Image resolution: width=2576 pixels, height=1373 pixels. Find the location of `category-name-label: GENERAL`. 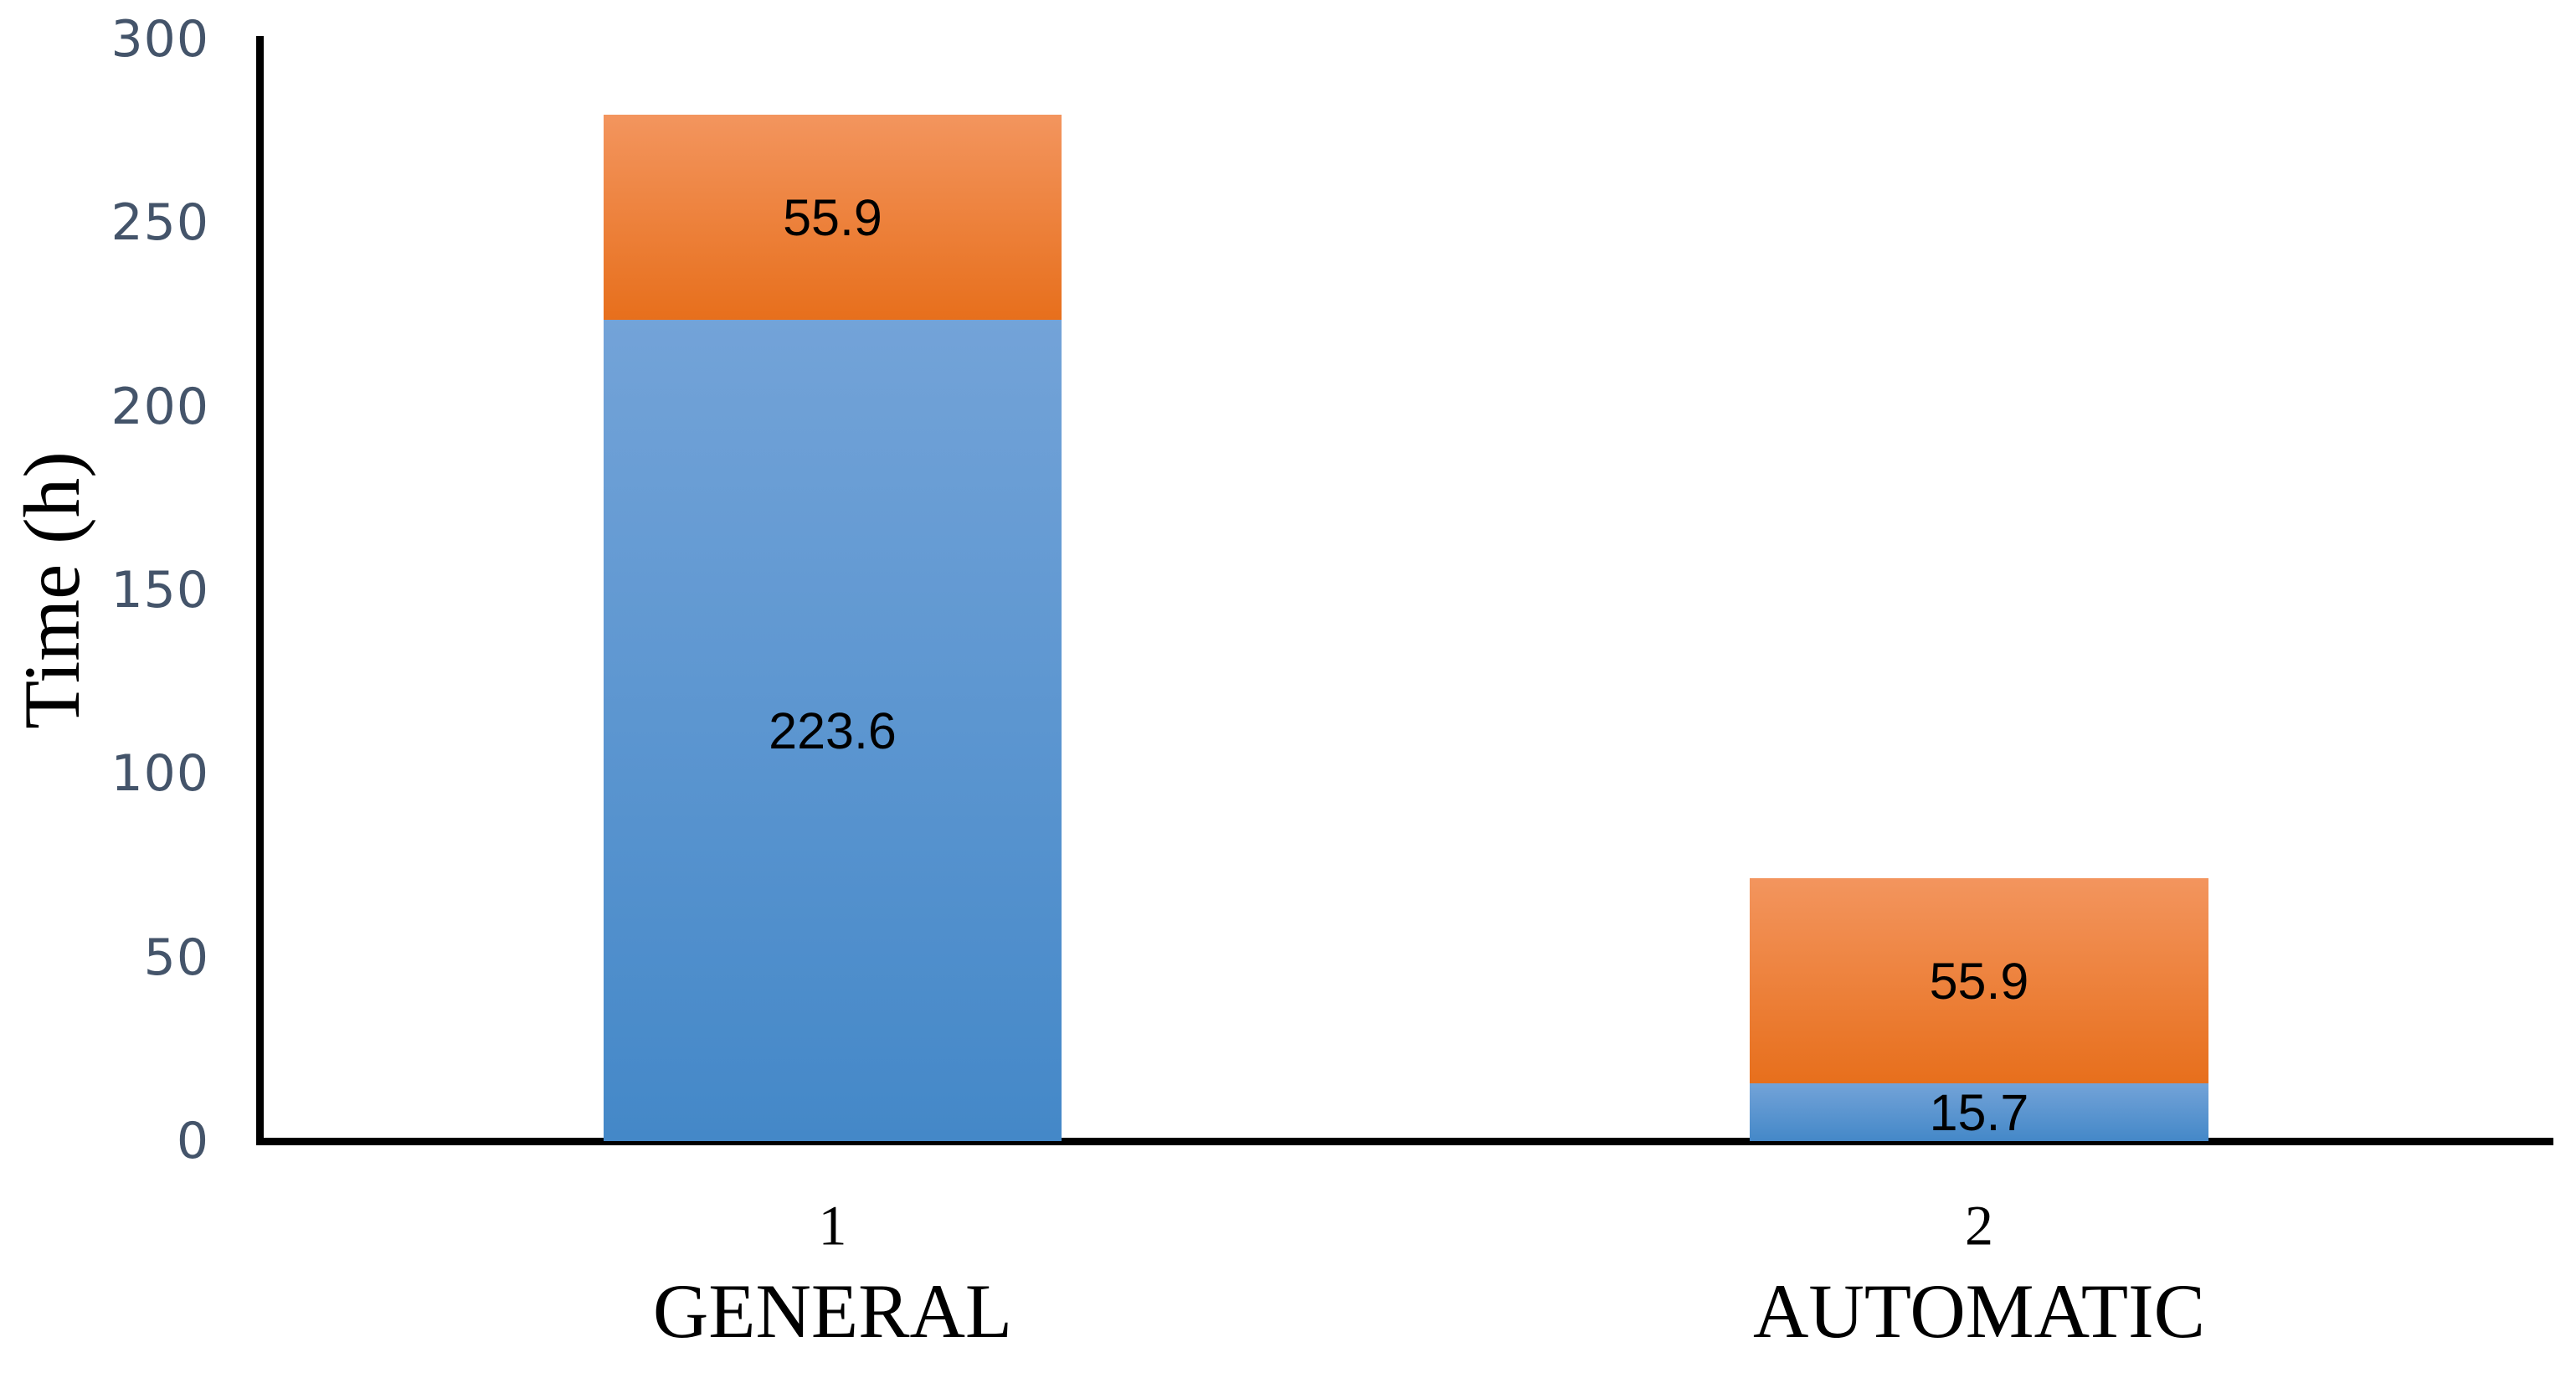

category-name-label: GENERAL is located at coordinates (833, 1311).